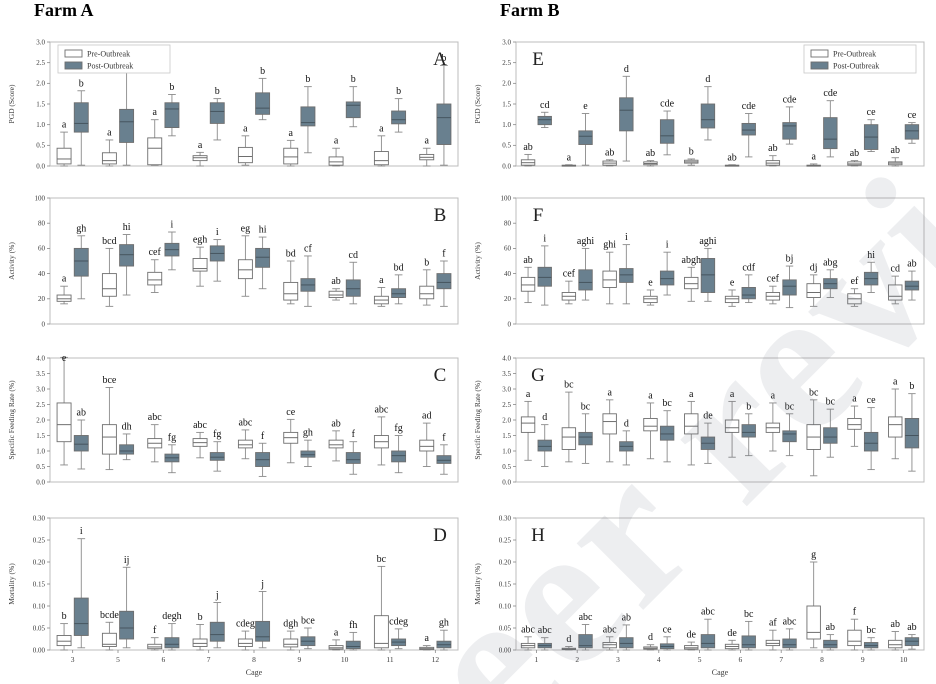 This screenshot has width=936, height=684. Describe the element at coordinates (11, 584) in the screenshot. I see `y-axis-label: Mortality (%)` at that location.